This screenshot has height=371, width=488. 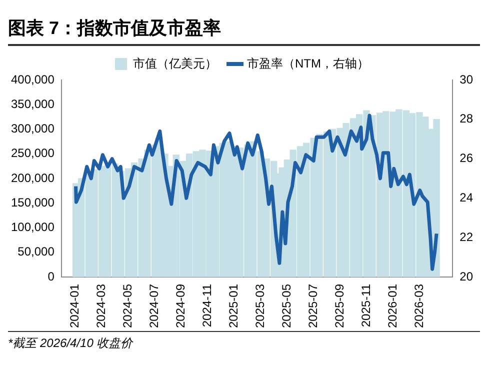 I want to click on y-tick-label: 350,000, so click(x=32, y=103).